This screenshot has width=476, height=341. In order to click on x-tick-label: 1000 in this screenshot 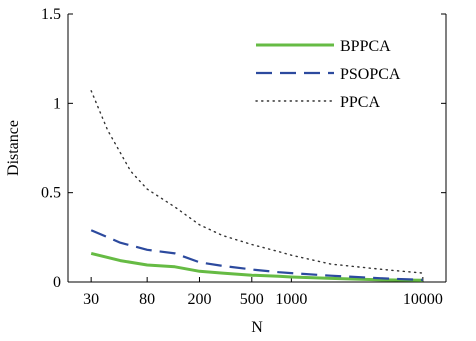, I will do `click(291, 299)`.